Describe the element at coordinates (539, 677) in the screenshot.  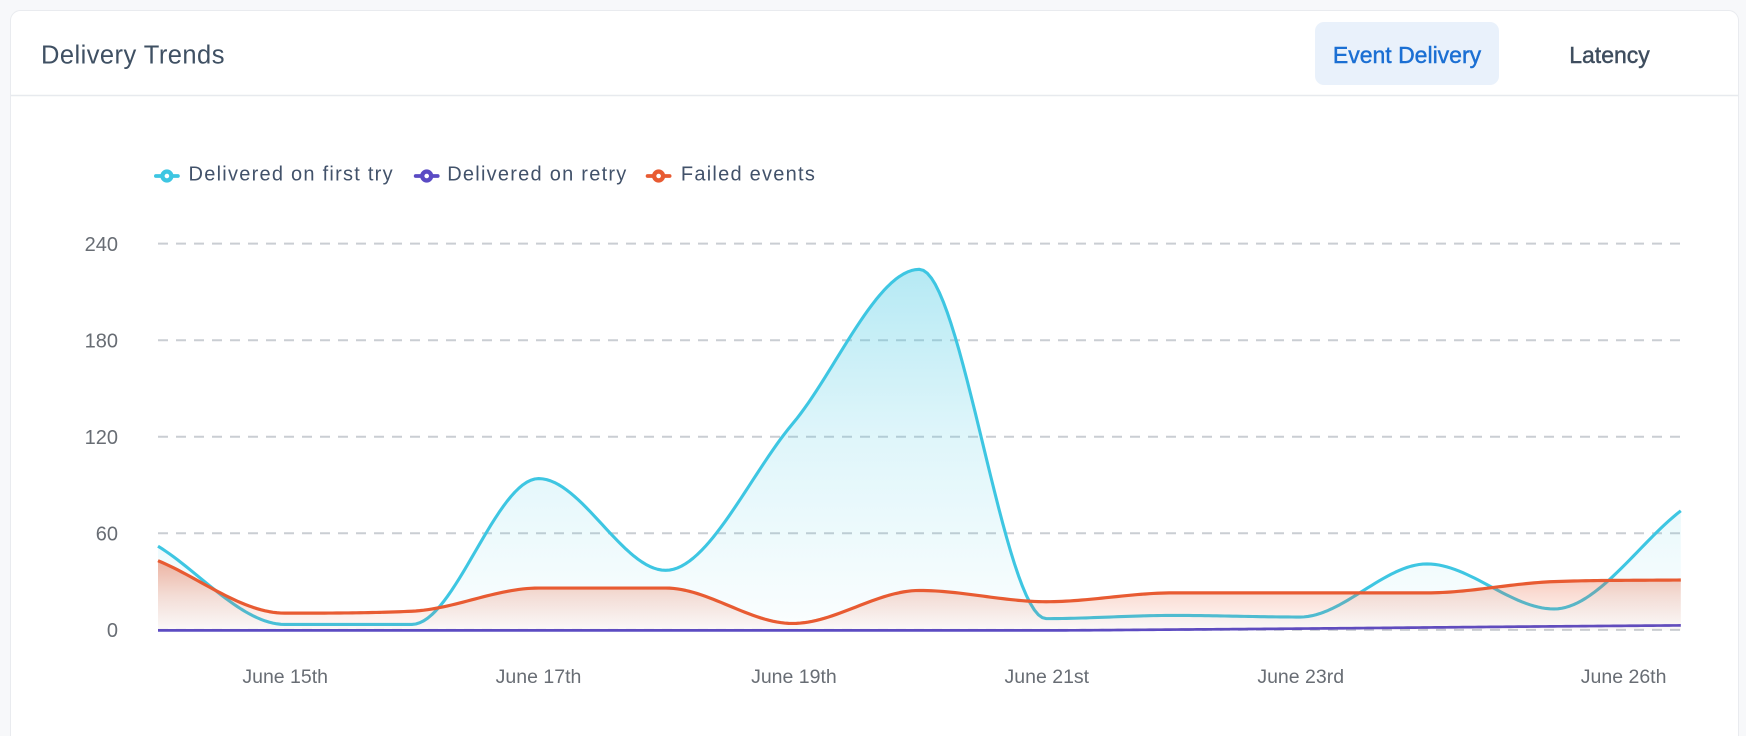
I see `svg-text: June 17th` at that location.